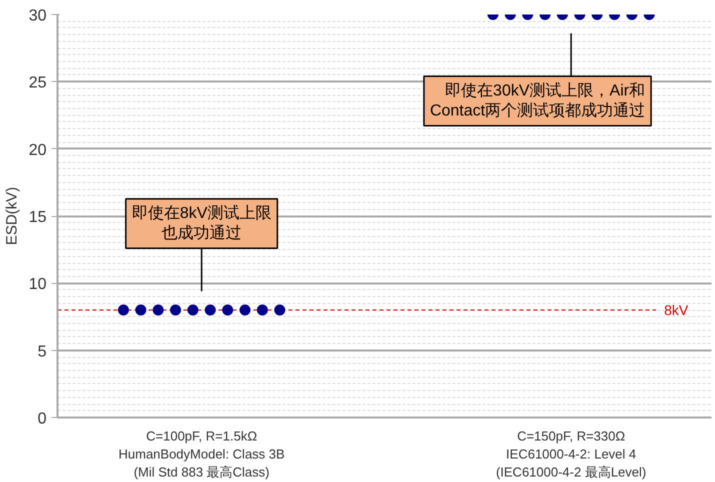 The height and width of the screenshot is (482, 715). Describe the element at coordinates (676, 310) in the screenshot. I see `ref-line-label: 8kV` at that location.